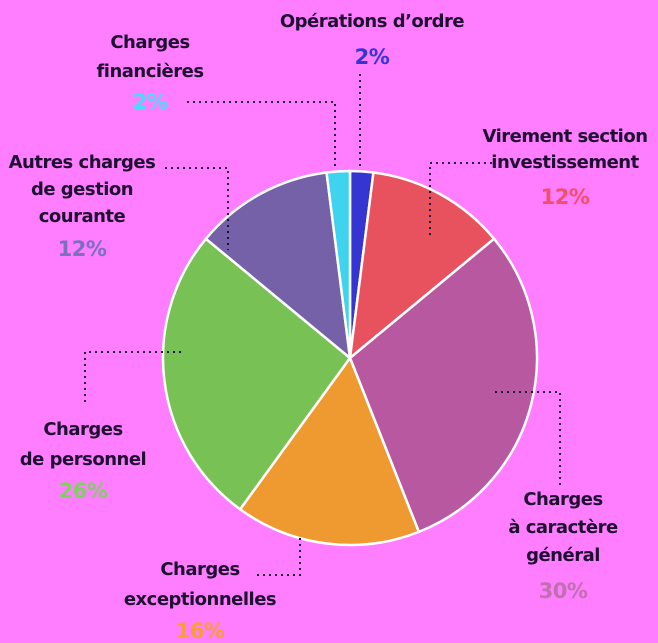 Image resolution: width=658 pixels, height=643 pixels. I want to click on slice-label: financières, so click(149, 71).